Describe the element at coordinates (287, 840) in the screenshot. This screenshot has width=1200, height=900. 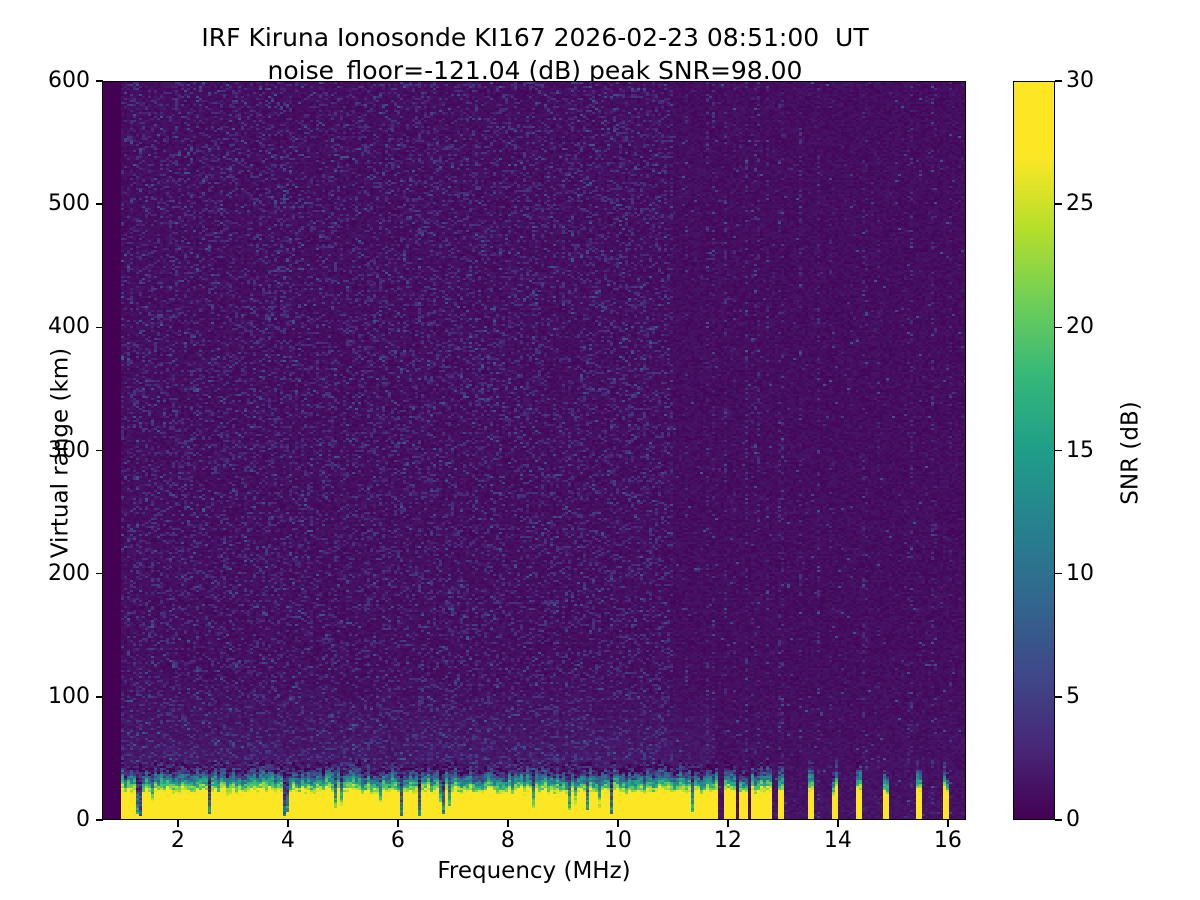
I see `x-tick-label: 4` at that location.